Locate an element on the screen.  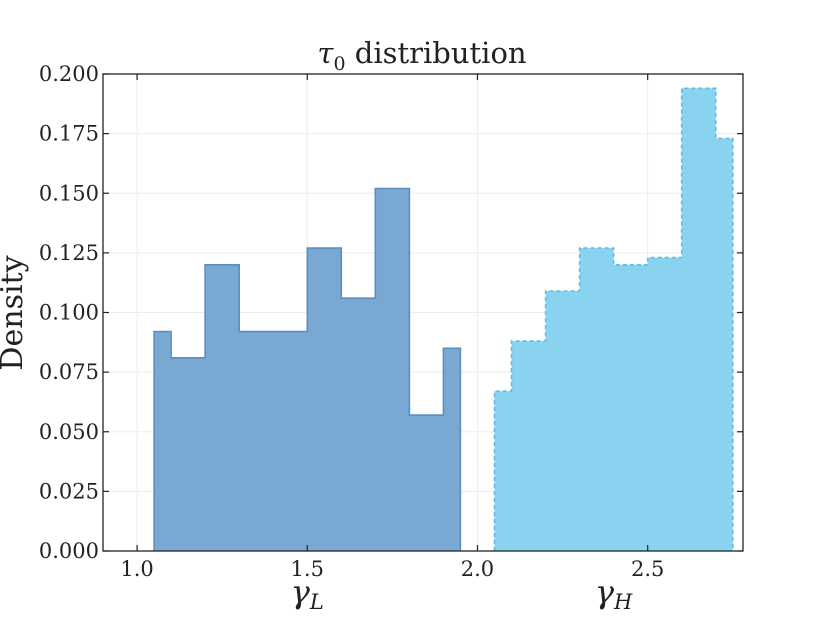
y-tick-label: 0.050 is located at coordinates (69, 432).